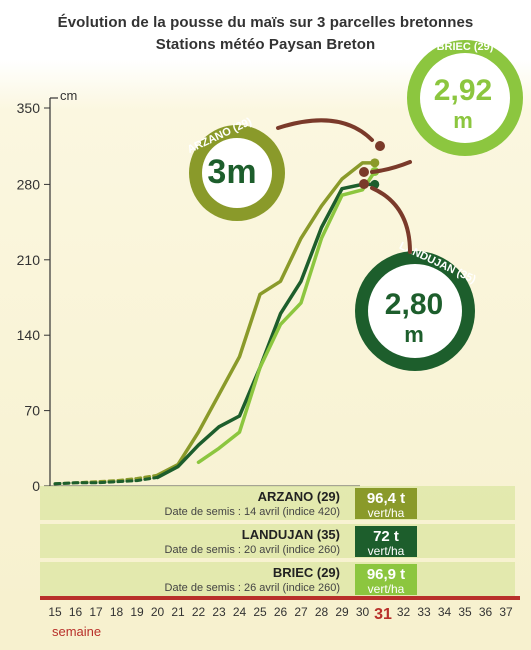  Describe the element at coordinates (463, 90) in the screenshot. I see `callout-value-1: 2,92` at that location.